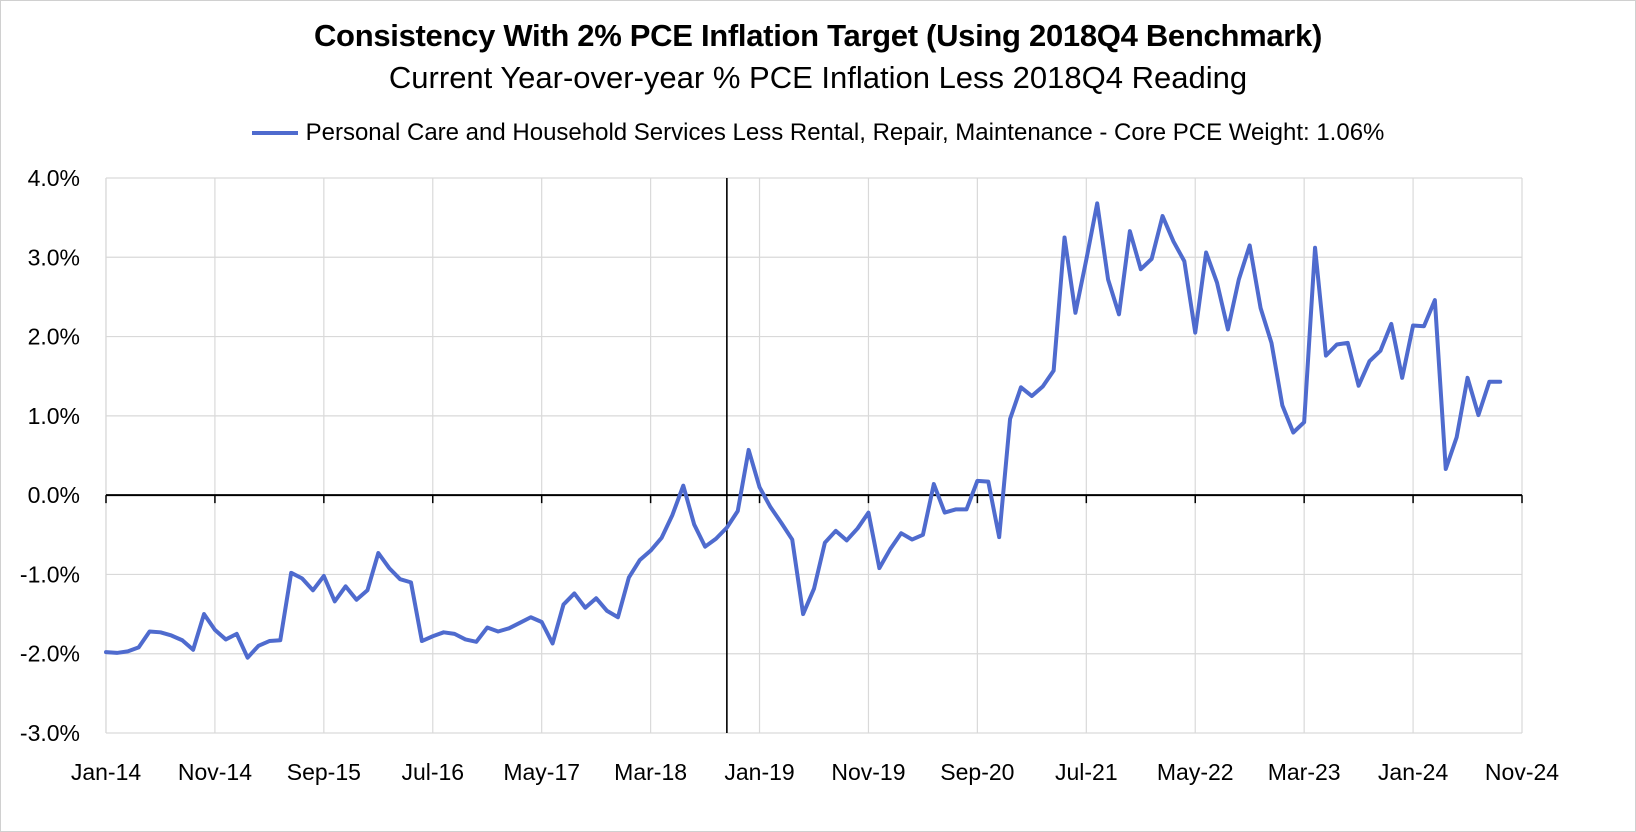  What do you see at coordinates (1195, 772) in the screenshot?
I see `x-tick-label: May-22` at bounding box center [1195, 772].